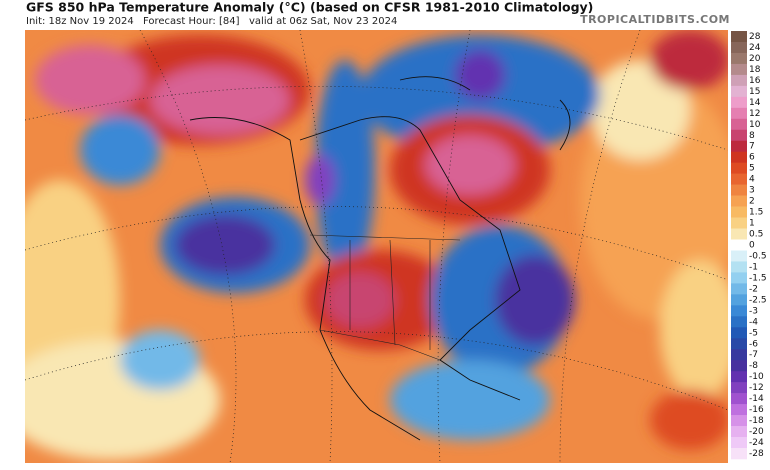  I want to click on legend-label: -2.5, so click(758, 300).